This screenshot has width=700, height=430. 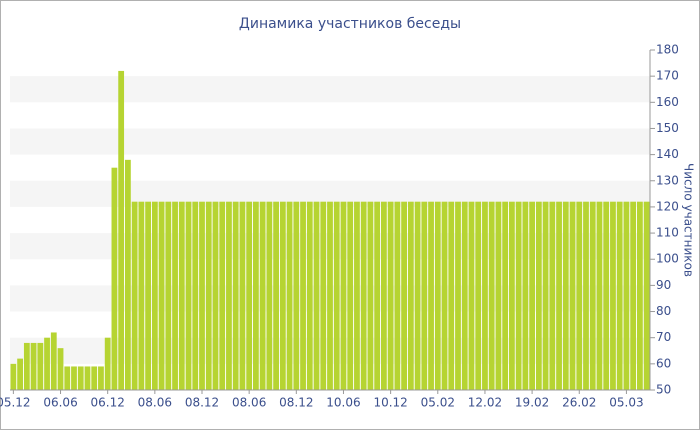 What do you see at coordinates (626, 403) in the screenshot?
I see `x-tick-label: 05.03` at bounding box center [626, 403].